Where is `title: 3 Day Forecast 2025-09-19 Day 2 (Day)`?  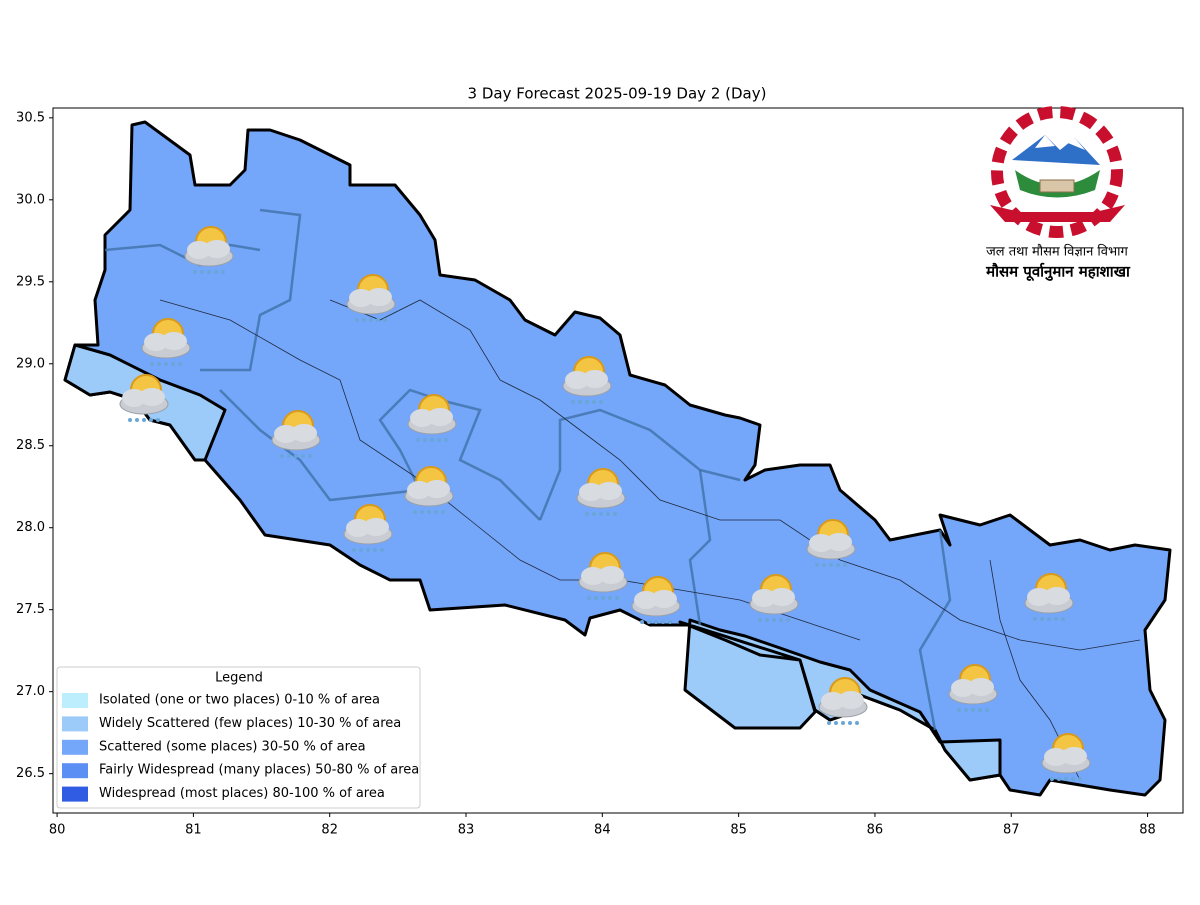 title: 3 Day Forecast 2025-09-19 Day 2 (Day) is located at coordinates (617, 94).